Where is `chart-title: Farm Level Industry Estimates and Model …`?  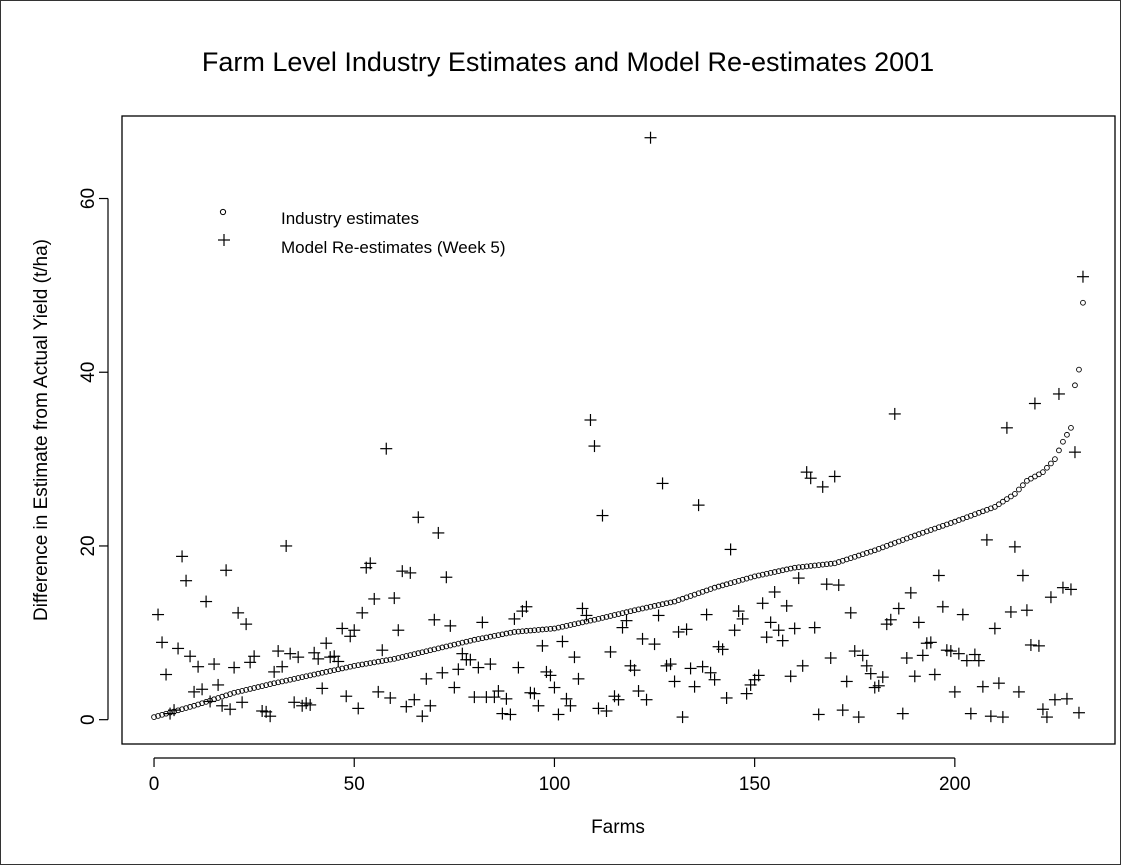 chart-title: Farm Level Industry Estimates and Model … is located at coordinates (568, 62).